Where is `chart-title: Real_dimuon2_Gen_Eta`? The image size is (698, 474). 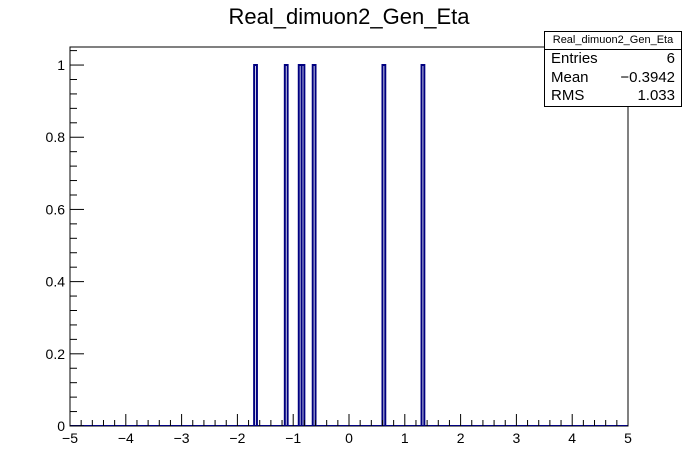
chart-title: Real_dimuon2_Gen_Eta is located at coordinates (349, 16).